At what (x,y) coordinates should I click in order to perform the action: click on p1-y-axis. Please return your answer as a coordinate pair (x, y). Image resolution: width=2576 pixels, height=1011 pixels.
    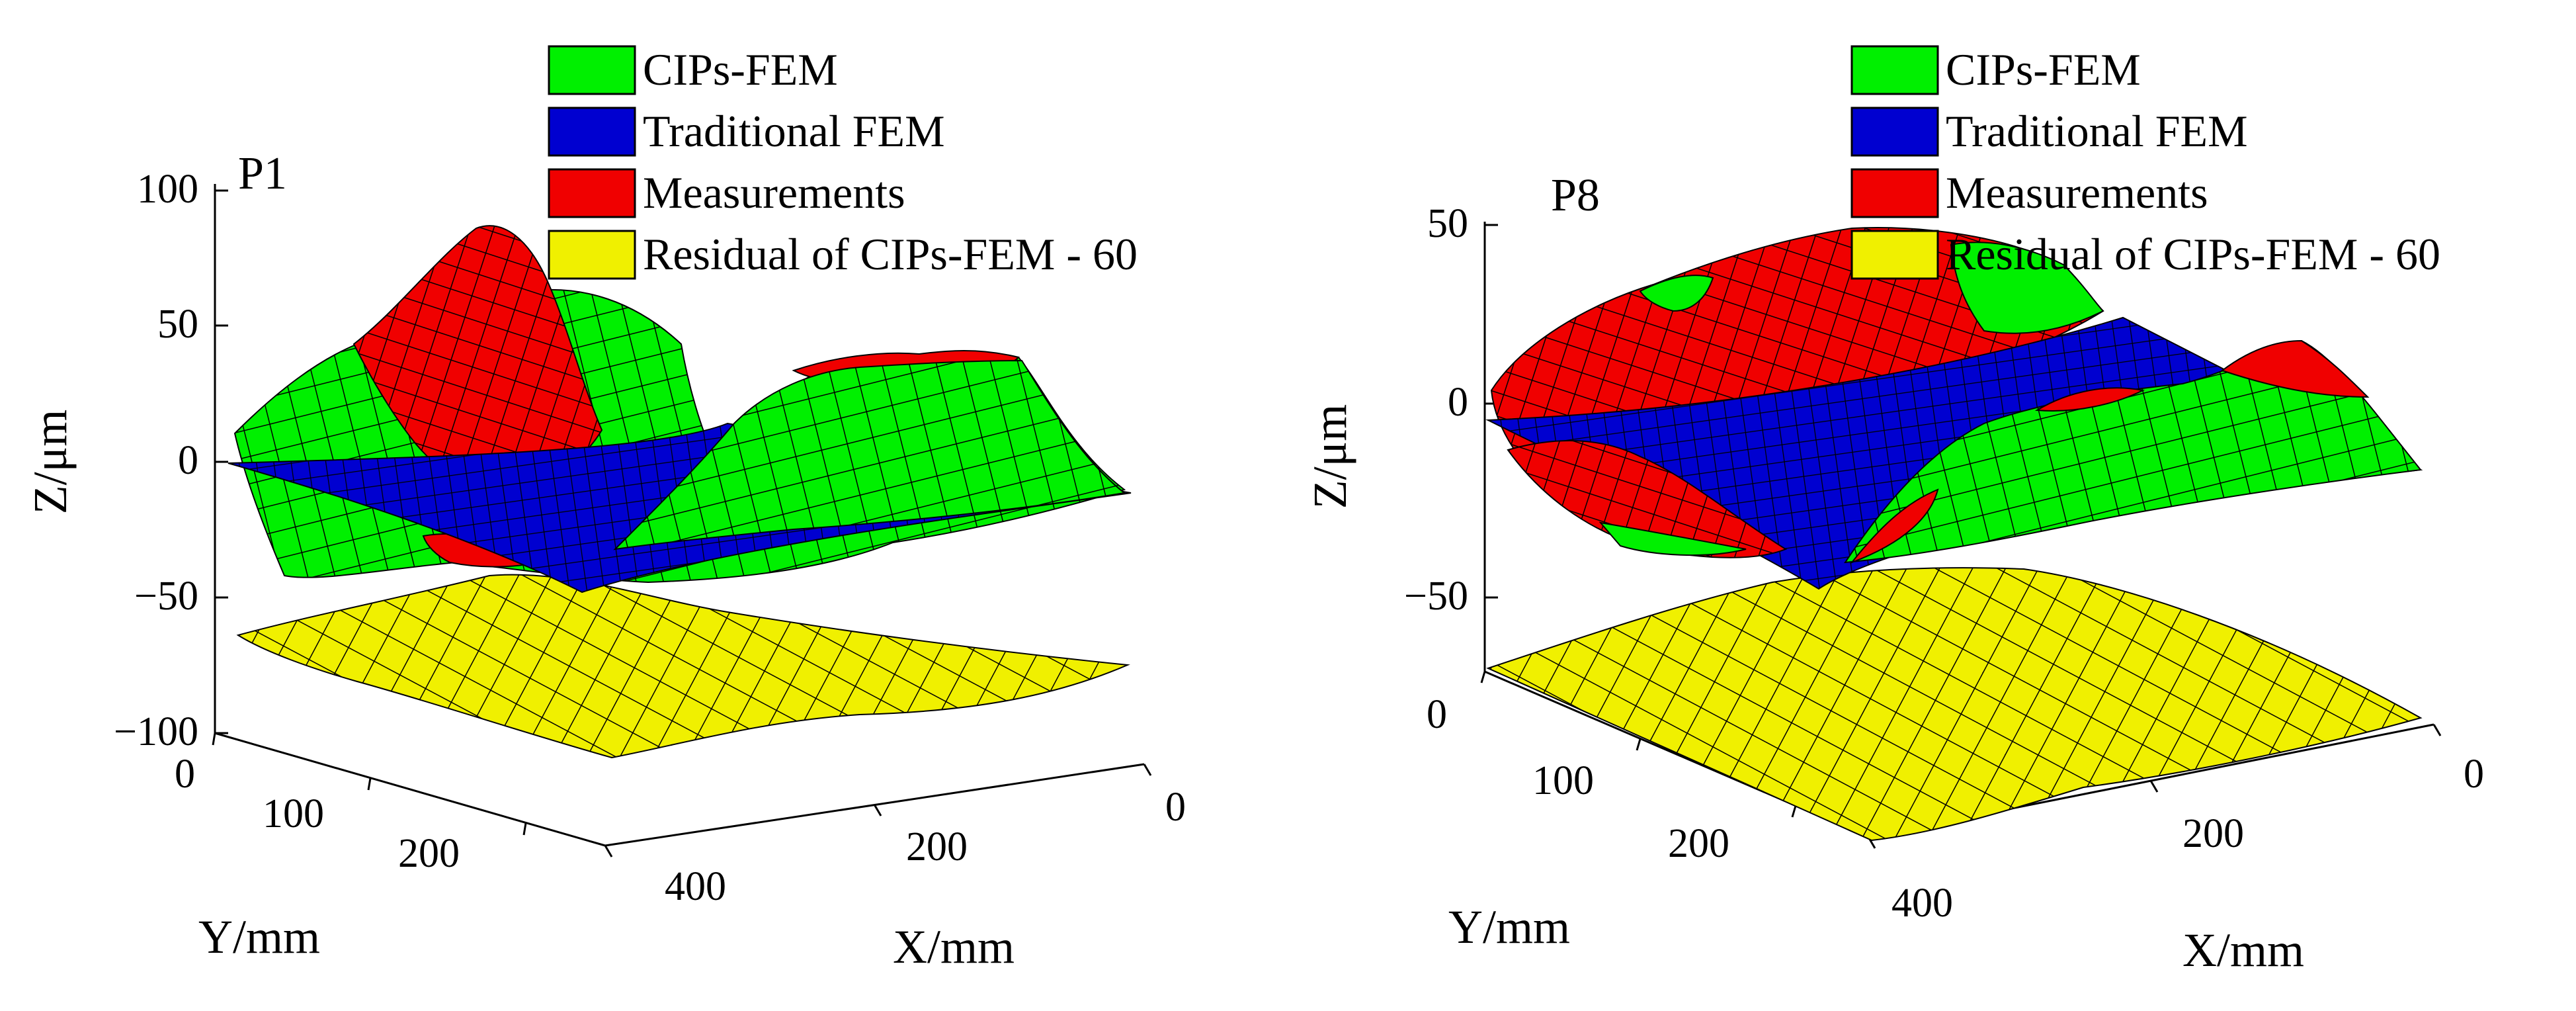
    Looking at the image, I should click on (410, 790).